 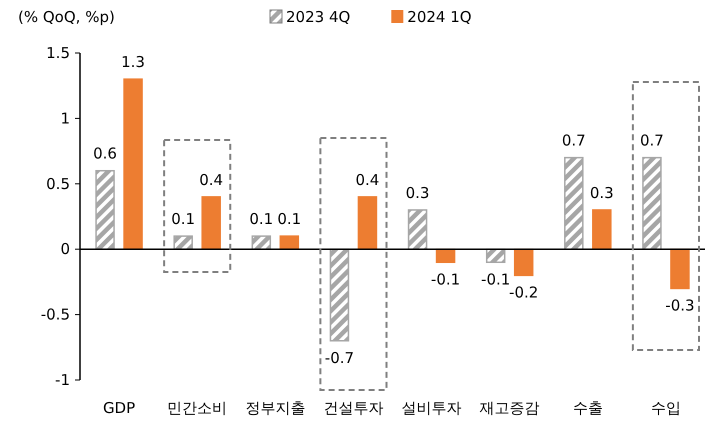 I want to click on data-label: -0.3, so click(x=680, y=305).